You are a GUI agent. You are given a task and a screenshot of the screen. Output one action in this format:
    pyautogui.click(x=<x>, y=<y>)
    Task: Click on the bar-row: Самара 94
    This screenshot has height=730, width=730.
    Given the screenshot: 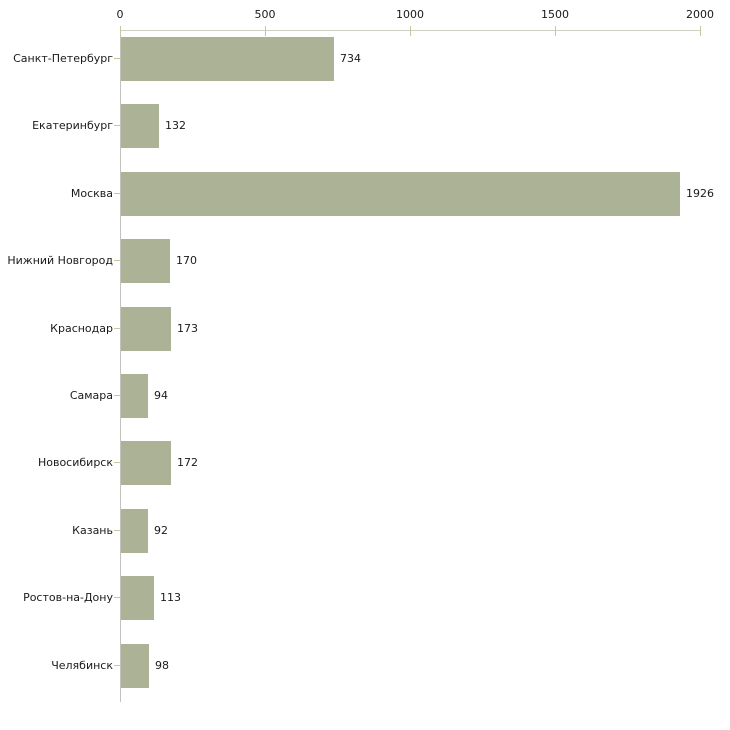 What is the action you would take?
    pyautogui.click(x=365, y=396)
    